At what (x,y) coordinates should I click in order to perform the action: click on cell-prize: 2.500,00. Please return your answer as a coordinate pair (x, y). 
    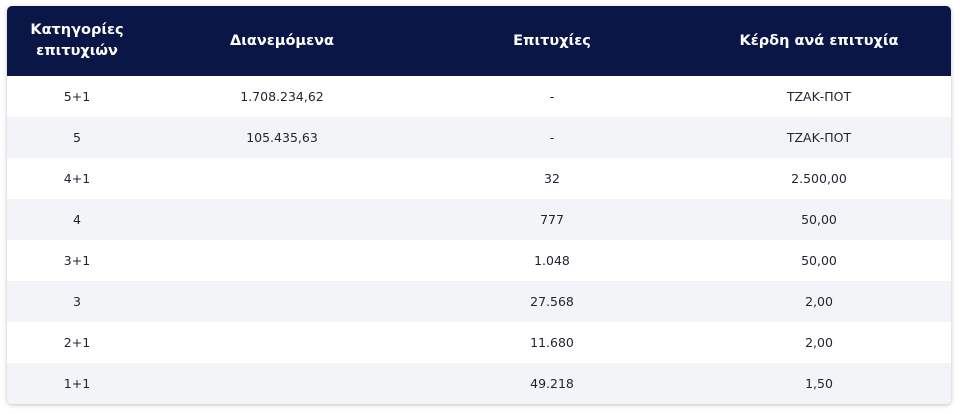
    Looking at the image, I should click on (819, 178).